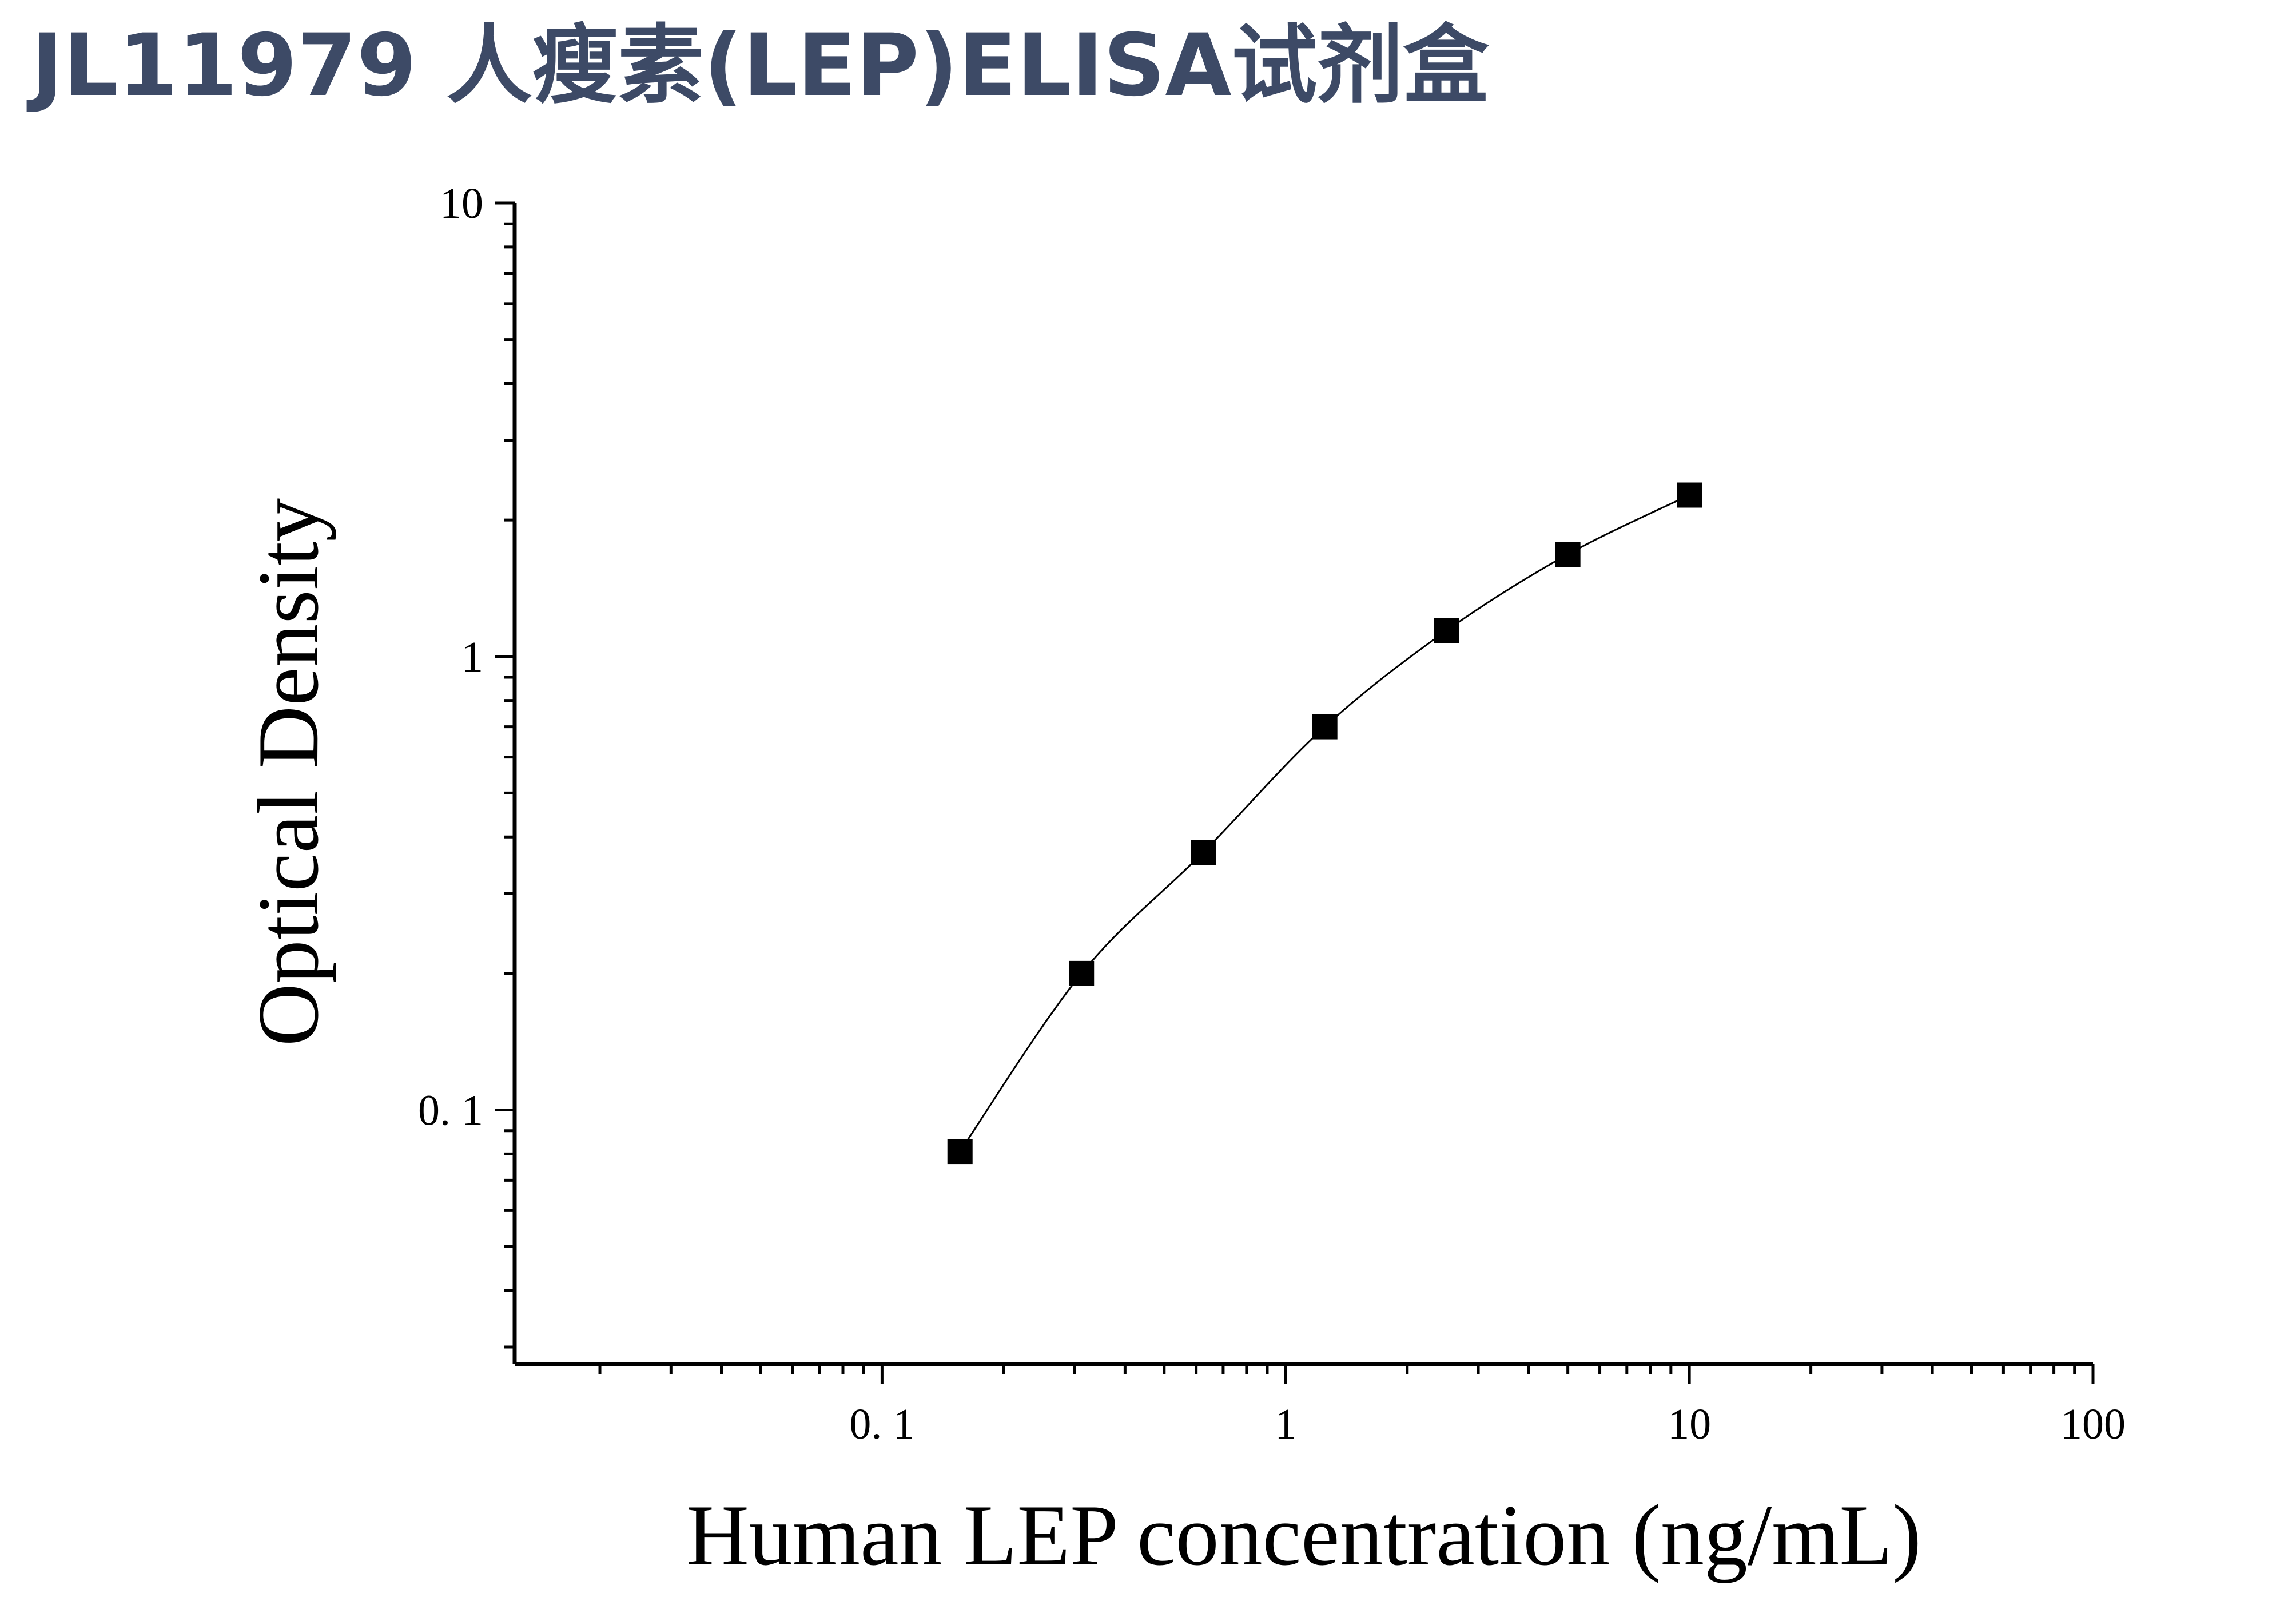  I want to click on y-axis-major-ticks: 0. 1 1 10, so click(467, 657).